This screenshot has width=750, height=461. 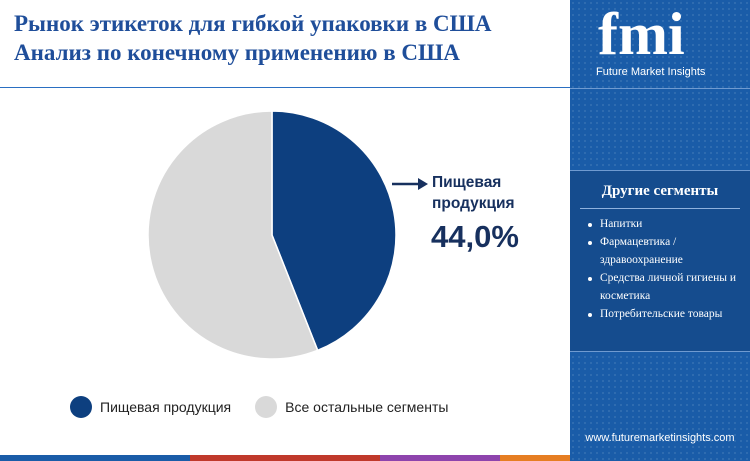 I want to click on chart-legend: Пищевая продукция Все остальные сегменты, so click(x=271, y=407).